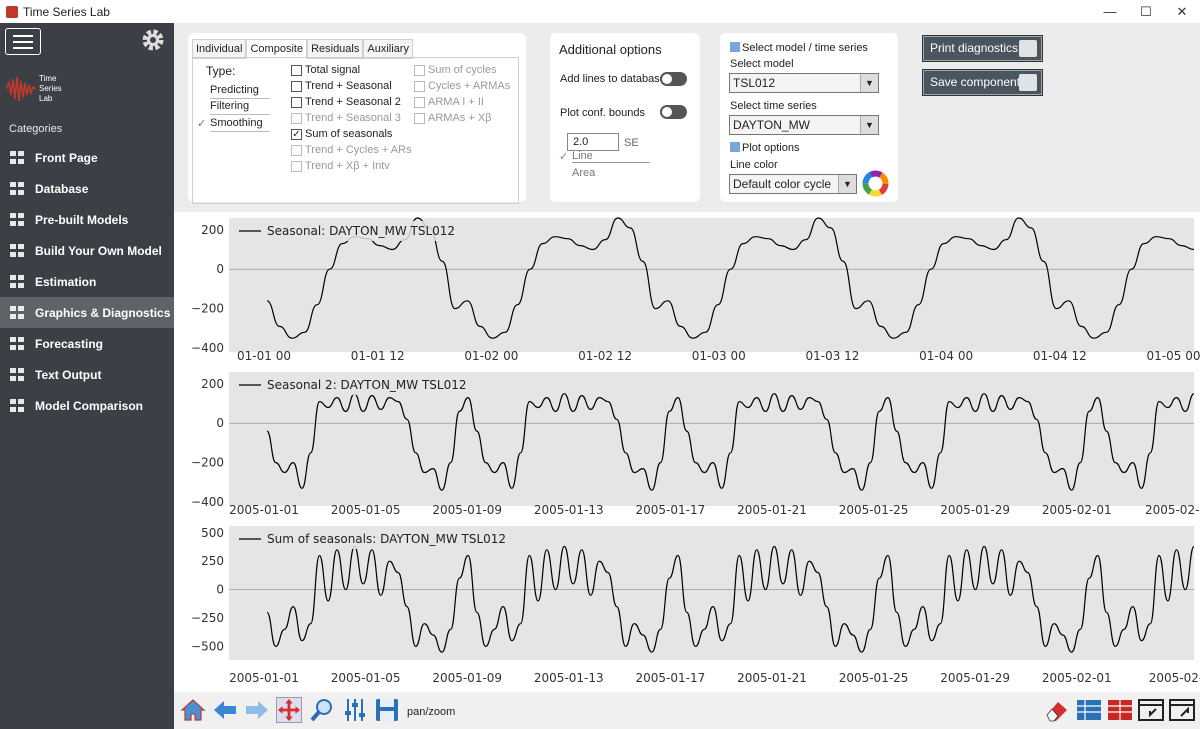  I want to click on y-tick-label: 0, so click(220, 269).